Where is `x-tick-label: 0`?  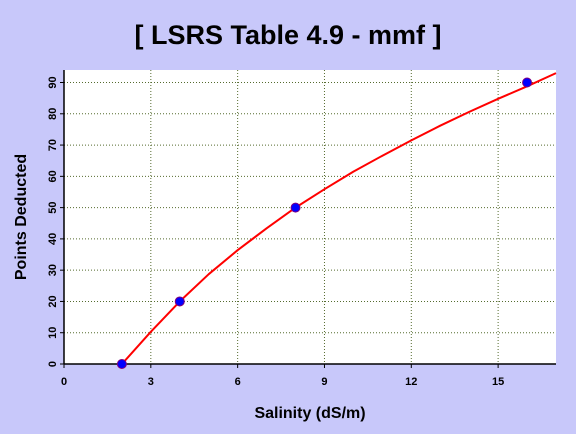 x-tick-label: 0 is located at coordinates (64, 382).